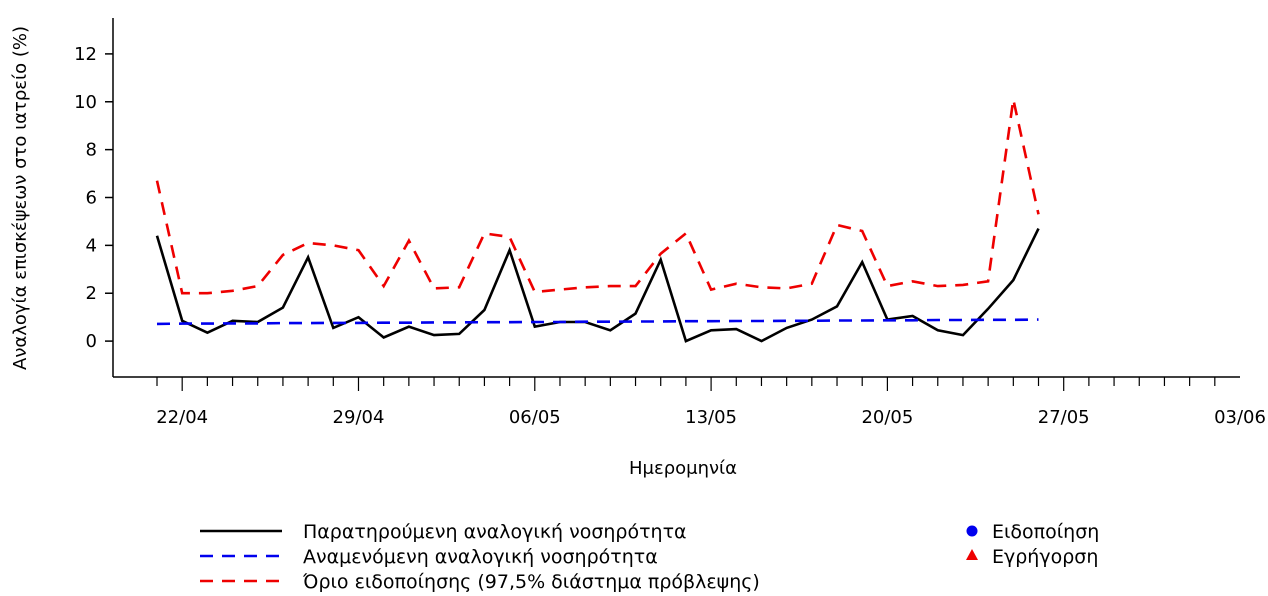 This screenshot has height=596, width=1268. What do you see at coordinates (711, 402) in the screenshot?
I see `x-ticks: 22/04 29/04 06/05 13/05 20/05 27/05 03/06` at bounding box center [711, 402].